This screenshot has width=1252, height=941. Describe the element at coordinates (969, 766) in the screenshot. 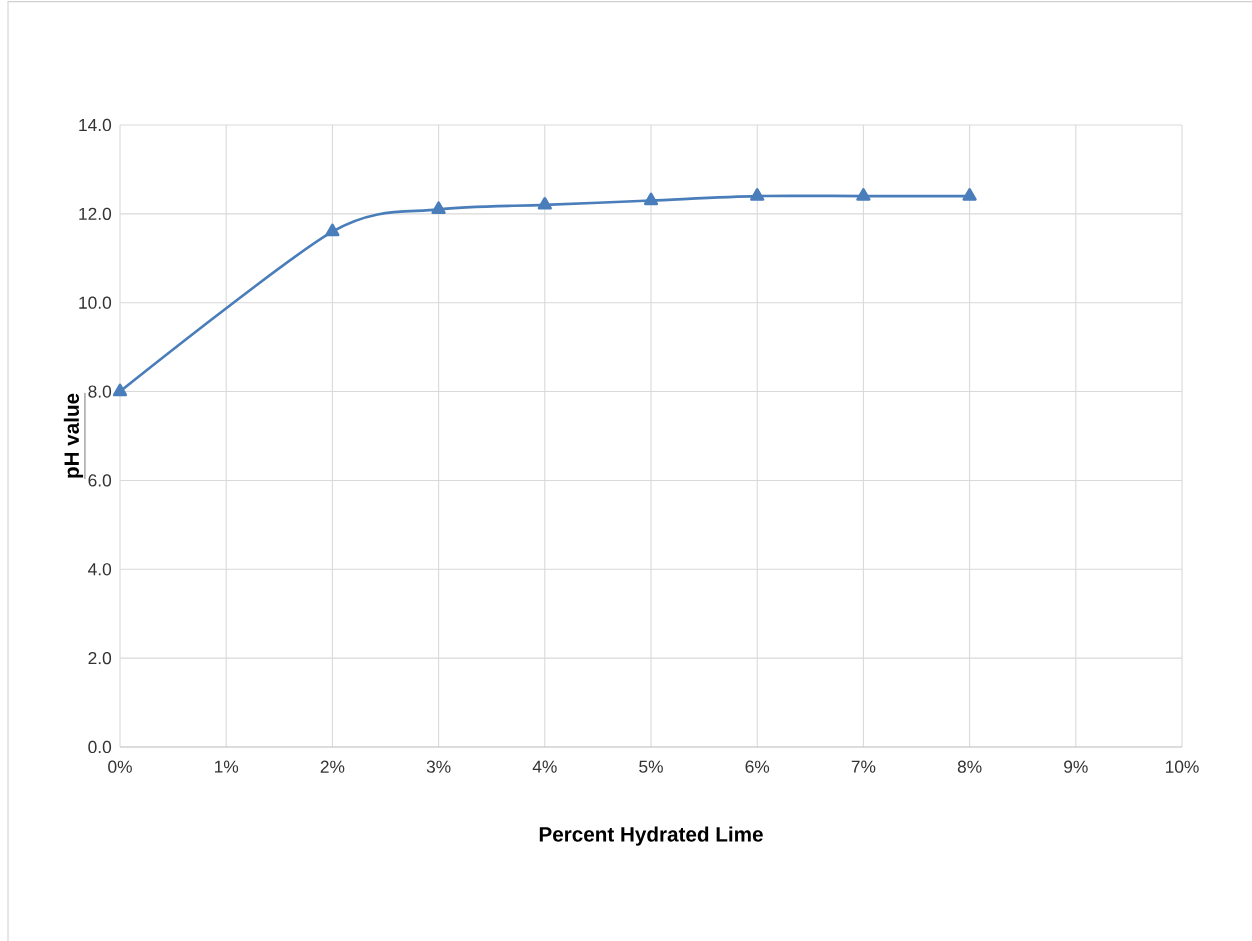

I see `x-tick-label: 8%` at that location.